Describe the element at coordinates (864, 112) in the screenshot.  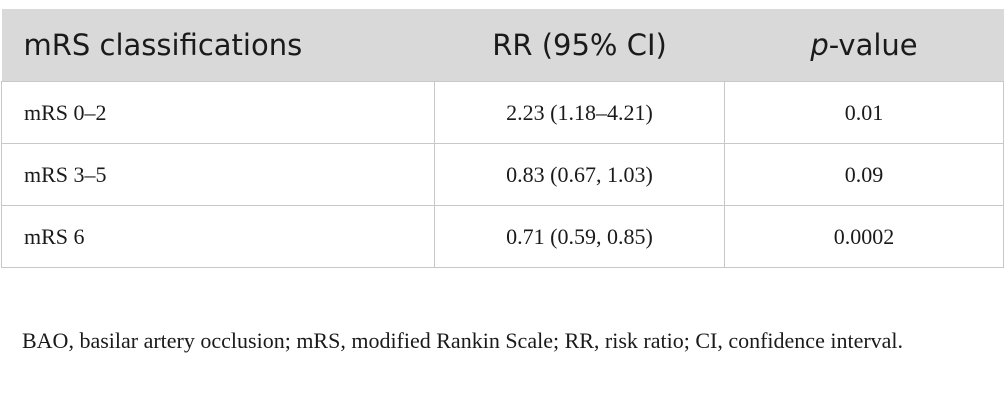
I see `cell-p-value: 0.01` at that location.